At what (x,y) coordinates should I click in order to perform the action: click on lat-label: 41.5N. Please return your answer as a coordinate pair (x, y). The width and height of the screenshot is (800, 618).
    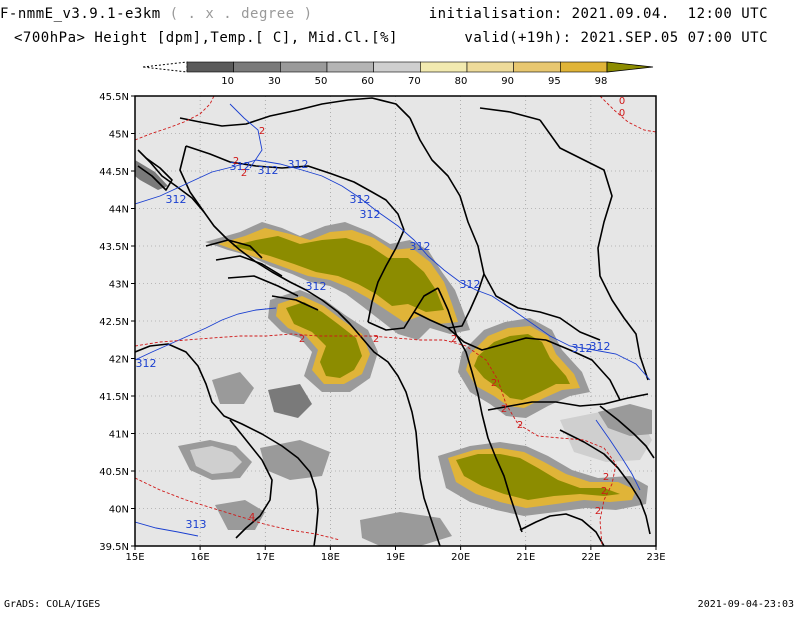
    Looking at the image, I should click on (114, 397).